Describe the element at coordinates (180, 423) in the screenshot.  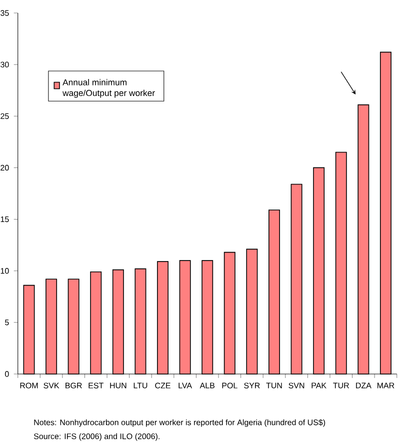
I see `text: Notes: Nonhydrocarbon output per worker is reported for Algeria (hundred of US$)` at that location.